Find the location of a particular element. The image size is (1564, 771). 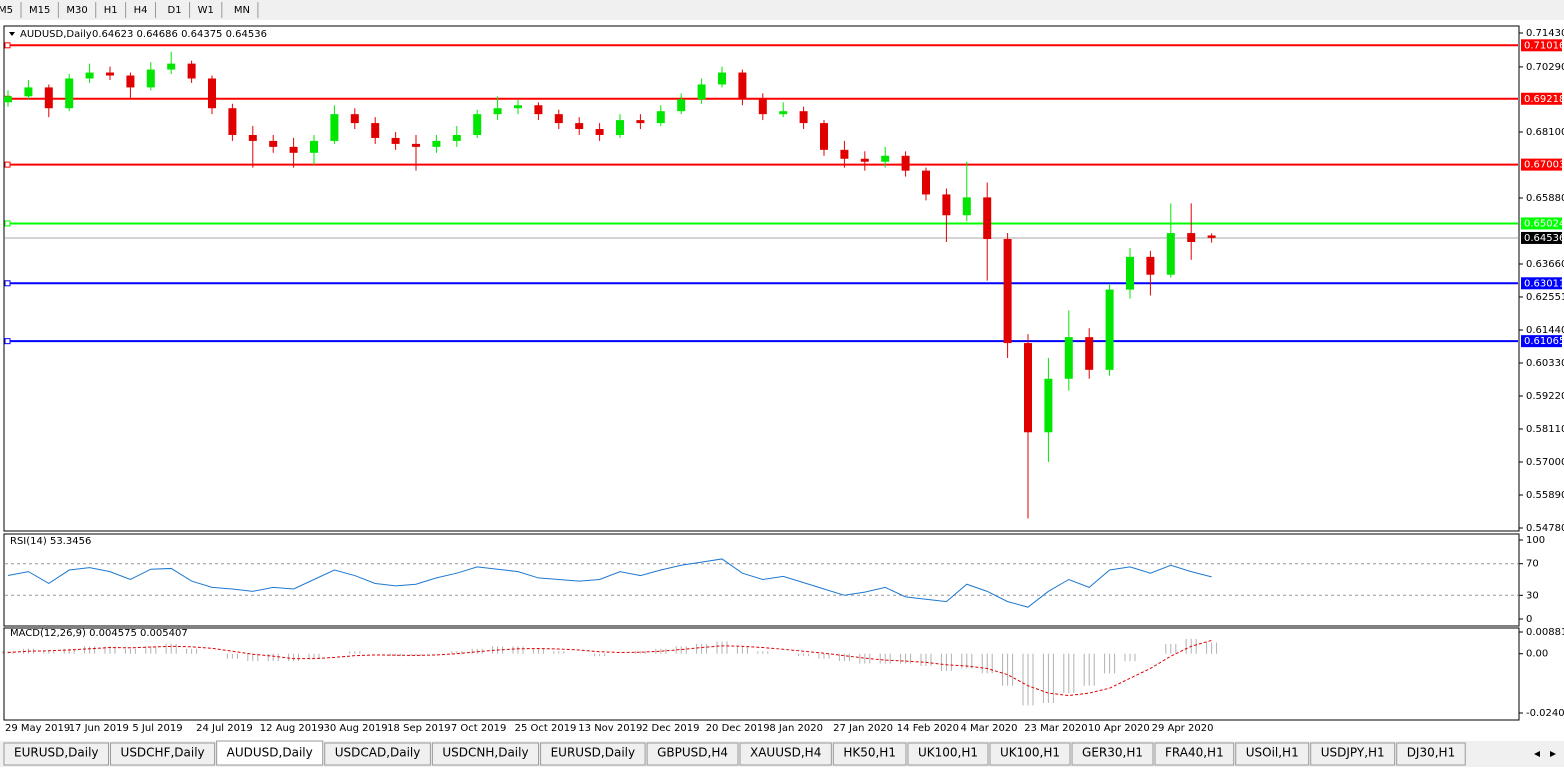

x-tick-label: 29 May 2019 is located at coordinates (37, 728).